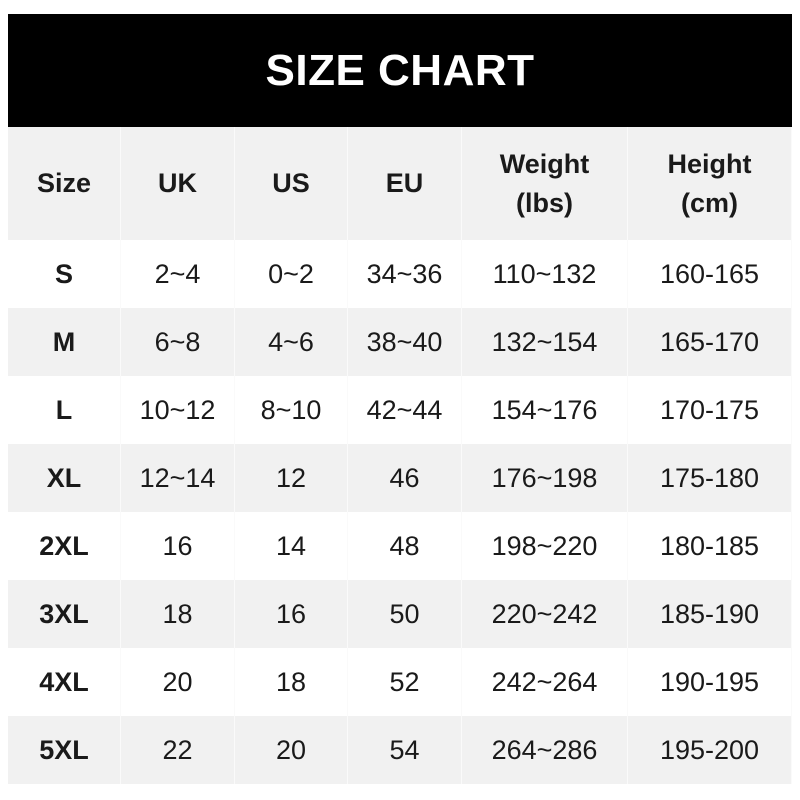 The width and height of the screenshot is (800, 800). What do you see at coordinates (64, 682) in the screenshot?
I see `cell-size: 4XL` at bounding box center [64, 682].